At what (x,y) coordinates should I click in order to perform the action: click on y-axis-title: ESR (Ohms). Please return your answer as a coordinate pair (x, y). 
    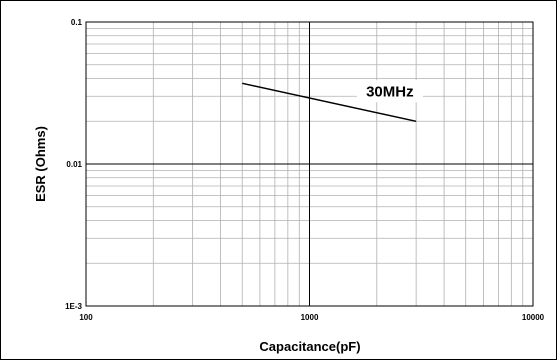
    Looking at the image, I should click on (40, 164).